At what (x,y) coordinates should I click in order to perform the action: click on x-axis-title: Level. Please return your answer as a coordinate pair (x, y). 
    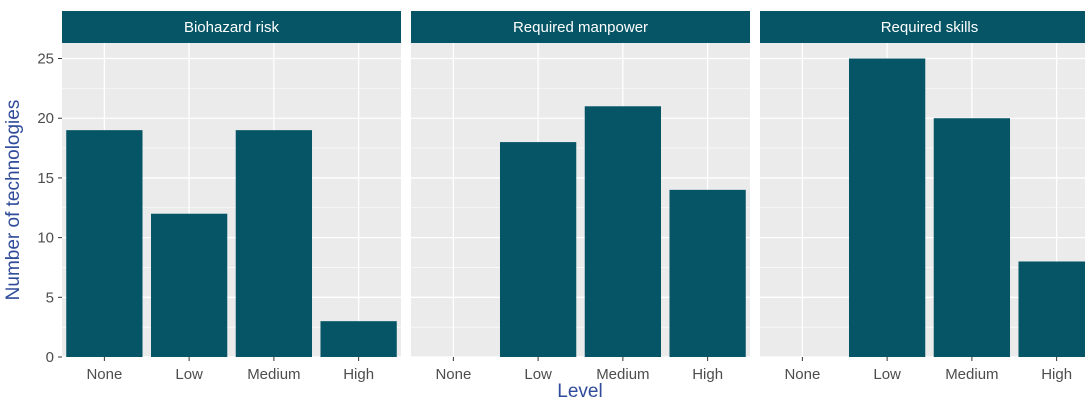
    Looking at the image, I should click on (579, 391).